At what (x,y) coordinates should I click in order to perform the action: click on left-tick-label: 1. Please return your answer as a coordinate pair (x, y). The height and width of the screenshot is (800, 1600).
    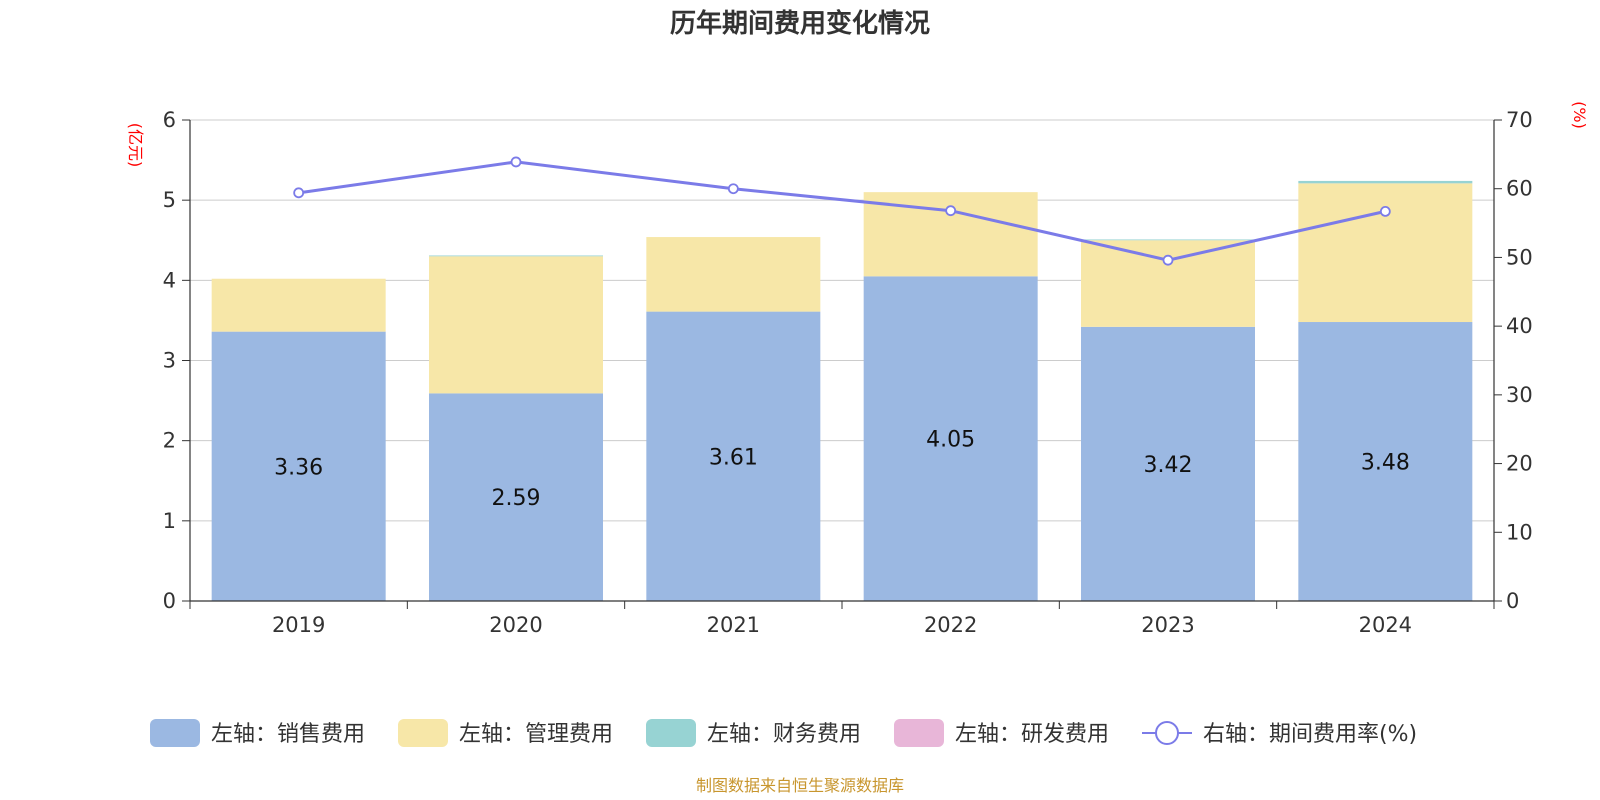
    Looking at the image, I should click on (169, 521).